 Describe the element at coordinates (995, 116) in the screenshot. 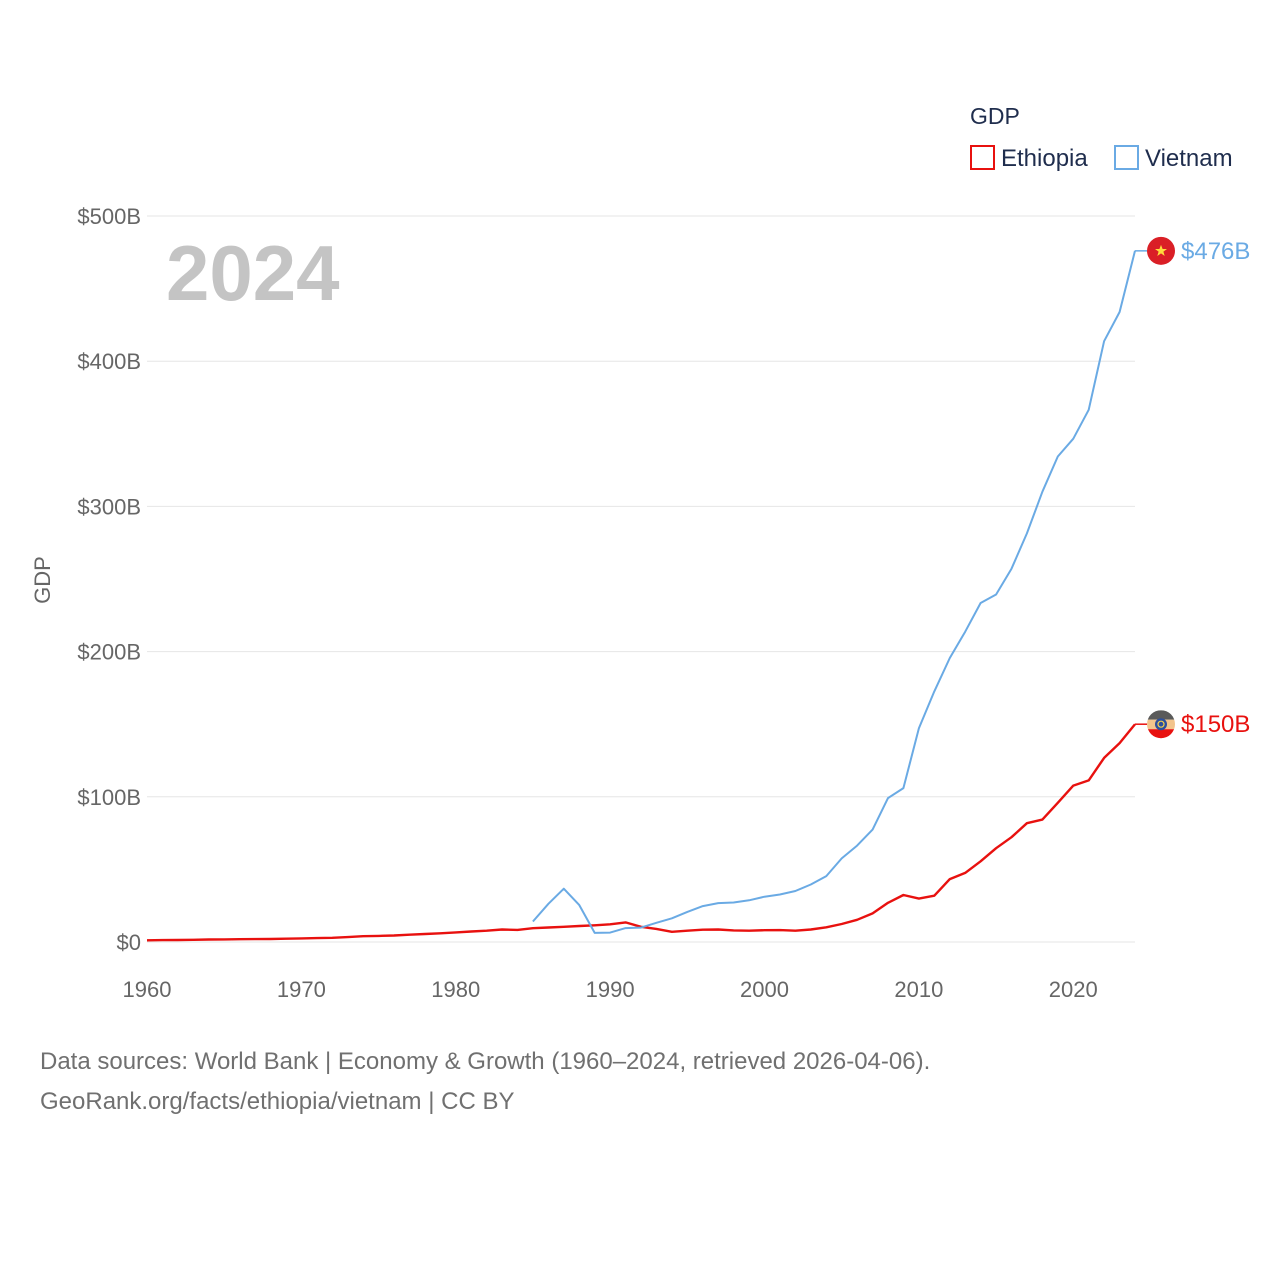

I see `legend-title: GDP` at that location.